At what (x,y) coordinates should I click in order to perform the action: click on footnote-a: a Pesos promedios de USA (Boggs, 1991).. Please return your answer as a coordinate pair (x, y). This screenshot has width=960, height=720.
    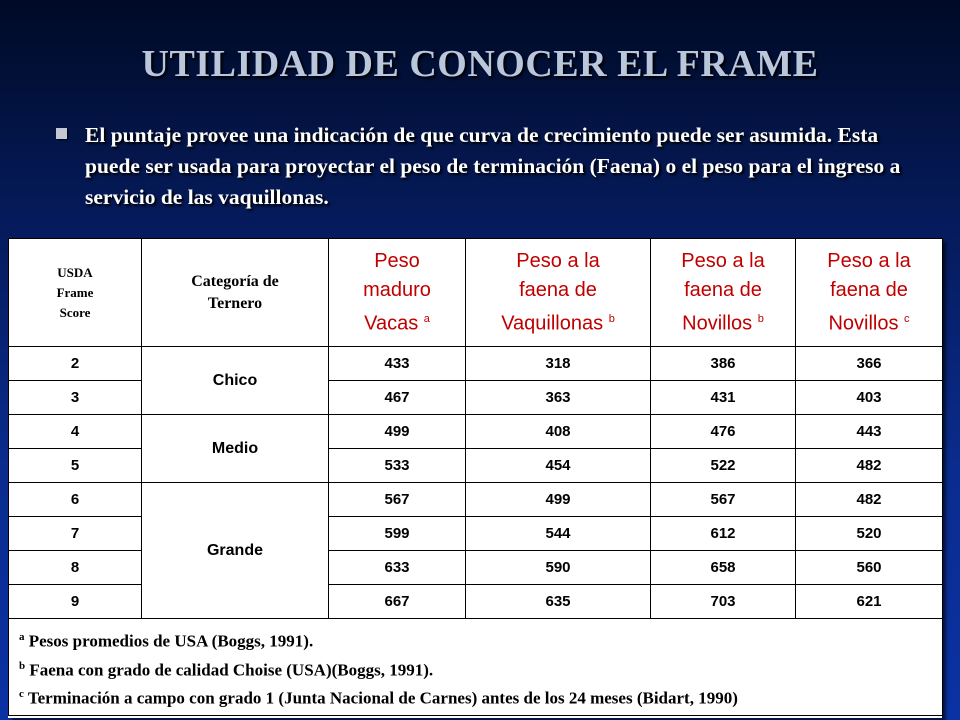
    Looking at the image, I should click on (480, 639).